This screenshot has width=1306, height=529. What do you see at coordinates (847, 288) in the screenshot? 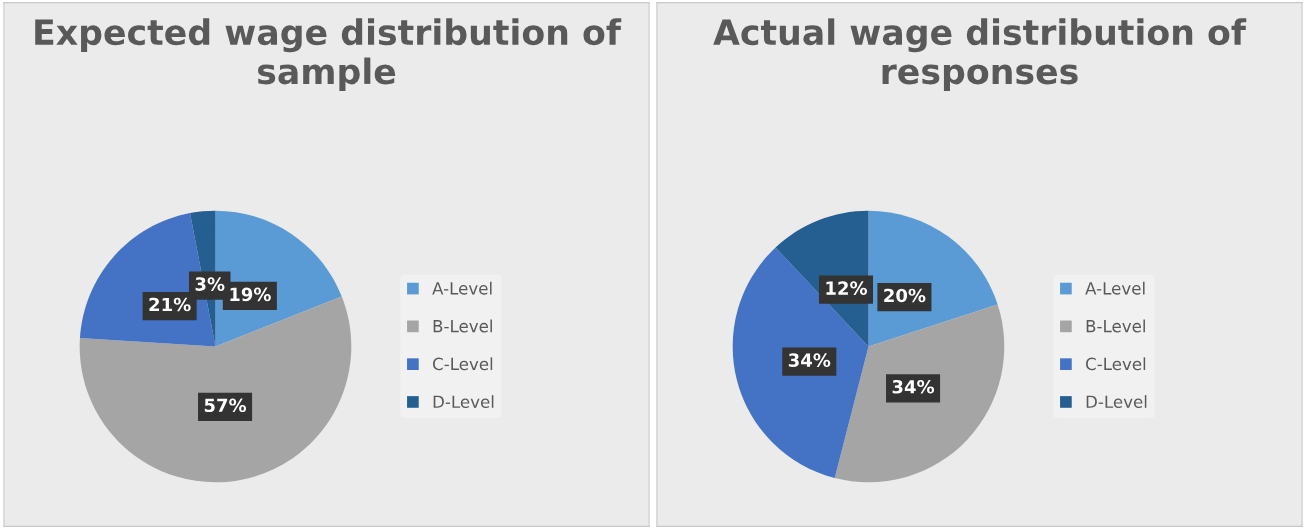
I see `data-label: 12%` at bounding box center [847, 288].